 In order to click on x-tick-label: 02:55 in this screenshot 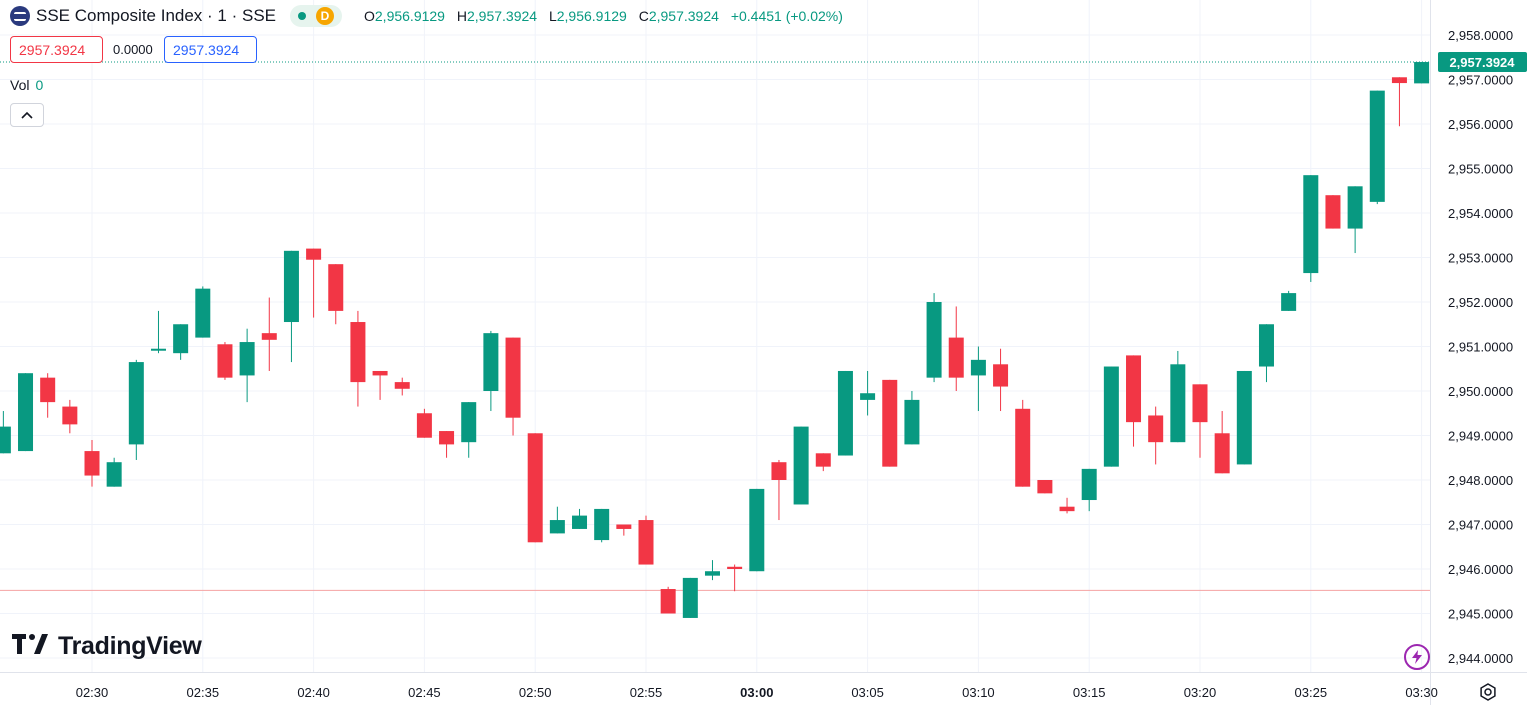, I will do `click(646, 692)`.